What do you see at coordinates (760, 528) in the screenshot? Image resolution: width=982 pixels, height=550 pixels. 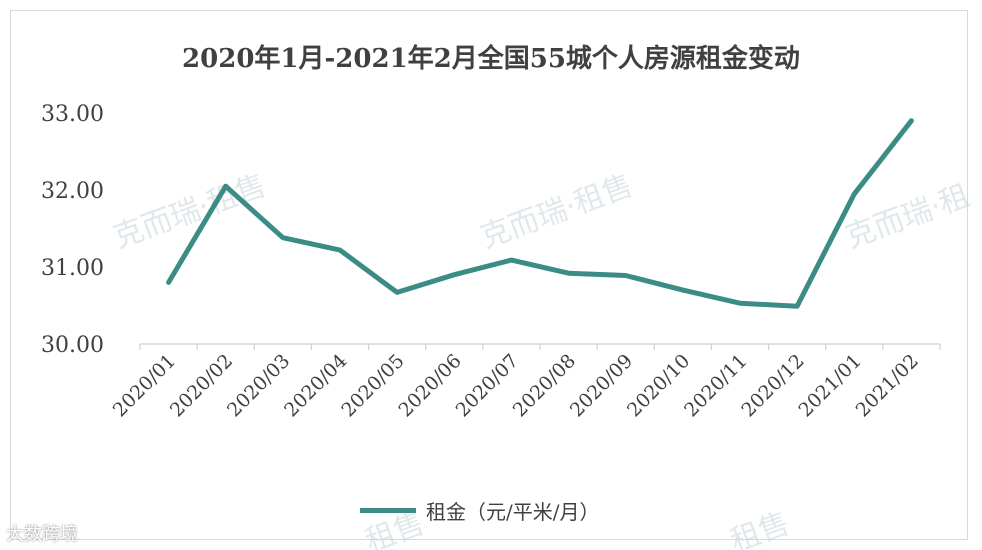 I see `watermark-text: 租售` at bounding box center [760, 528].